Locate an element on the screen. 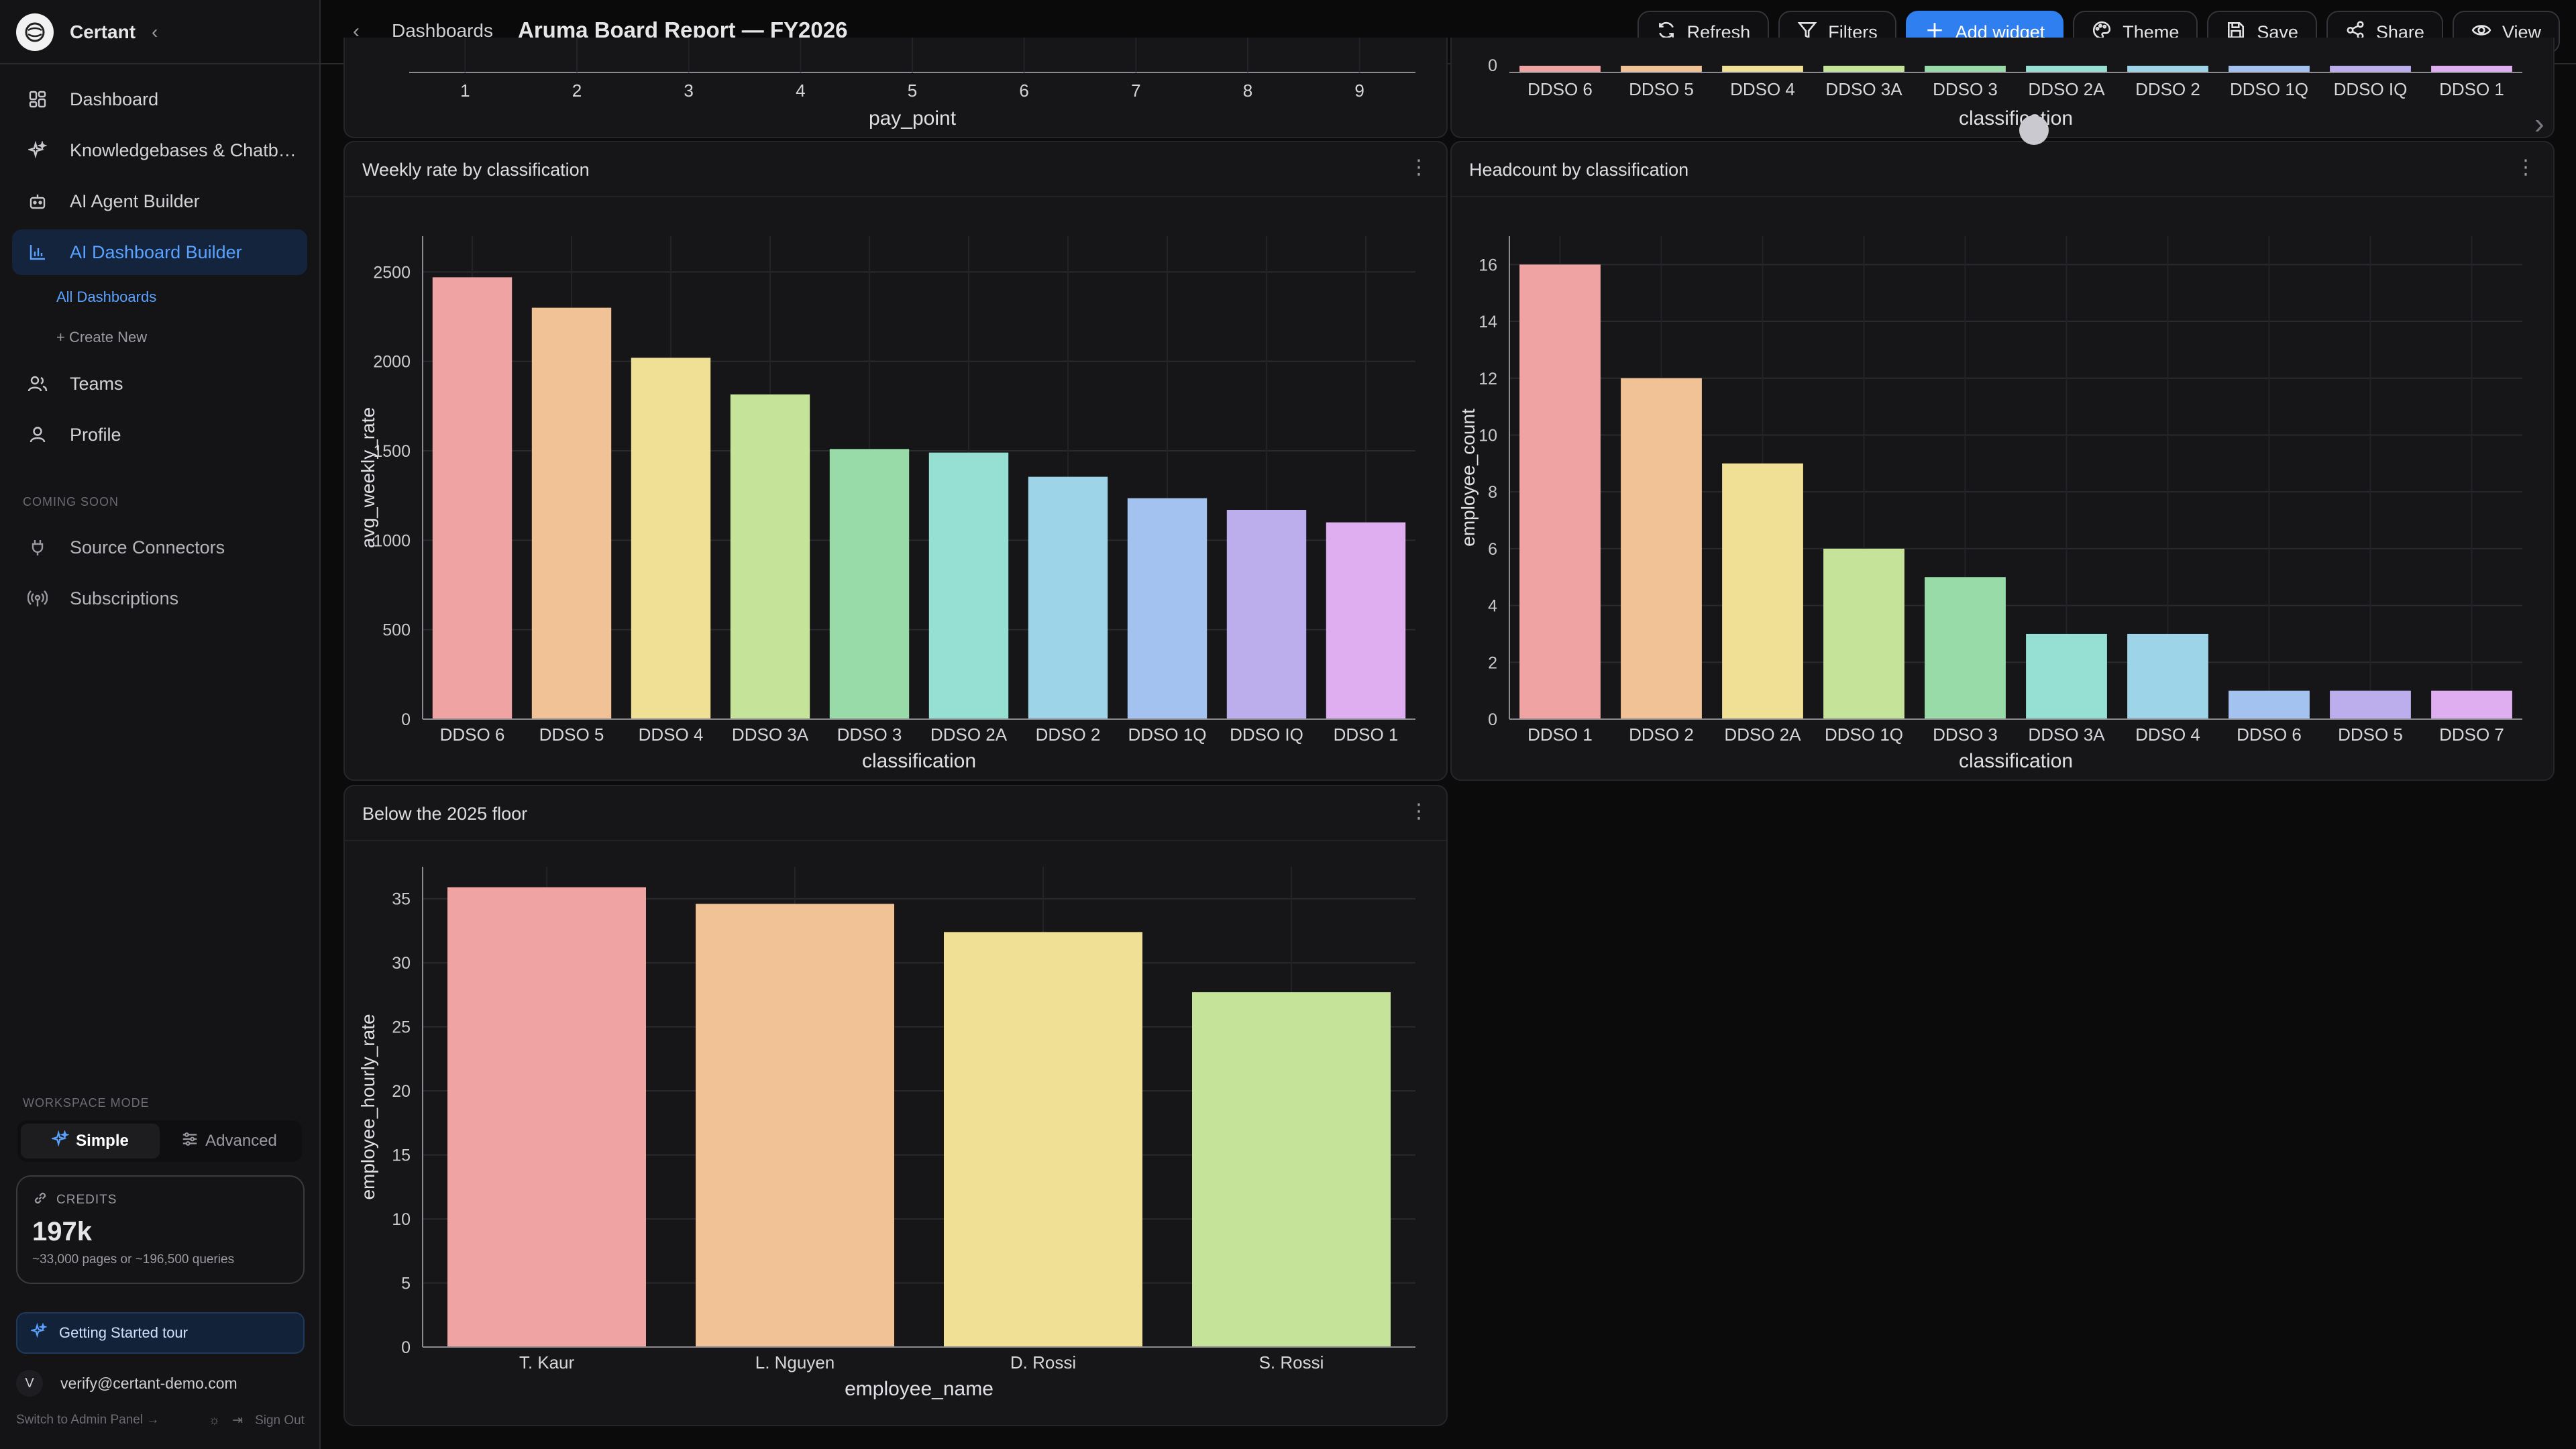 This screenshot has width=2576, height=1449. sidebar-item-label: Source Connectors is located at coordinates (147, 547).